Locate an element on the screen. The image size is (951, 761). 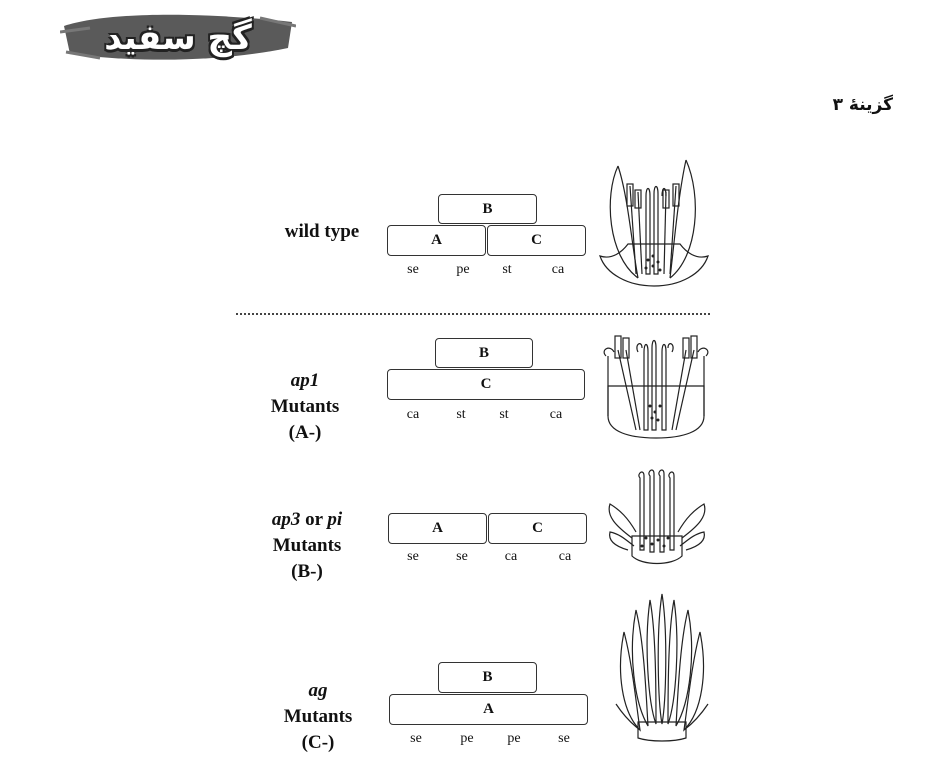
logo-text: گچ سفید is located at coordinates (178, 38).